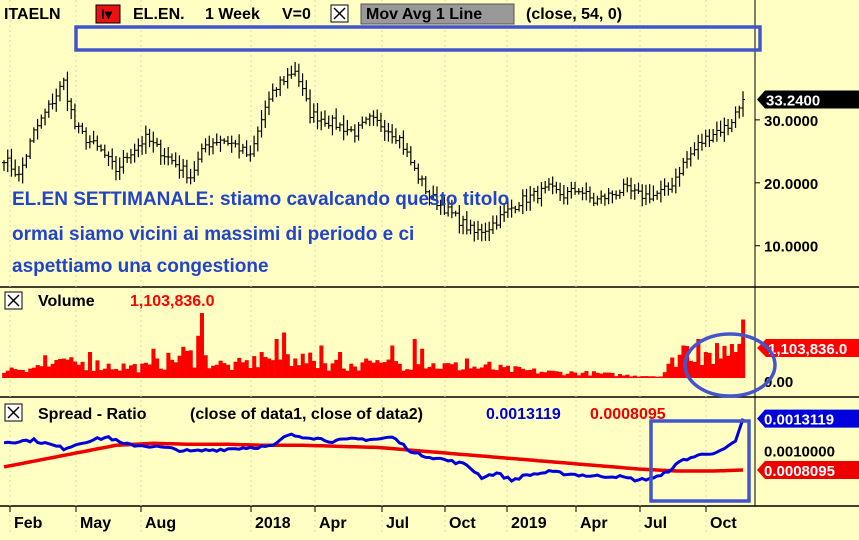  I want to click on time-axis-label: Feb, so click(28, 523).